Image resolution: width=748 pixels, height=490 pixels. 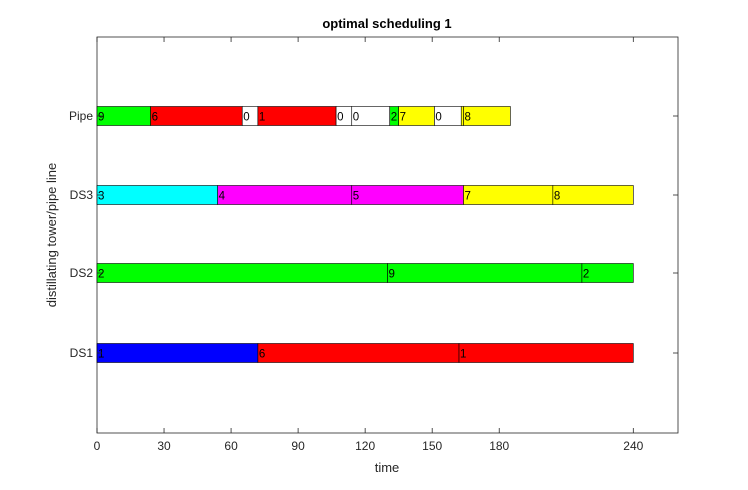 What do you see at coordinates (81, 116) in the screenshot?
I see `y-tick-label: Pipe` at bounding box center [81, 116].